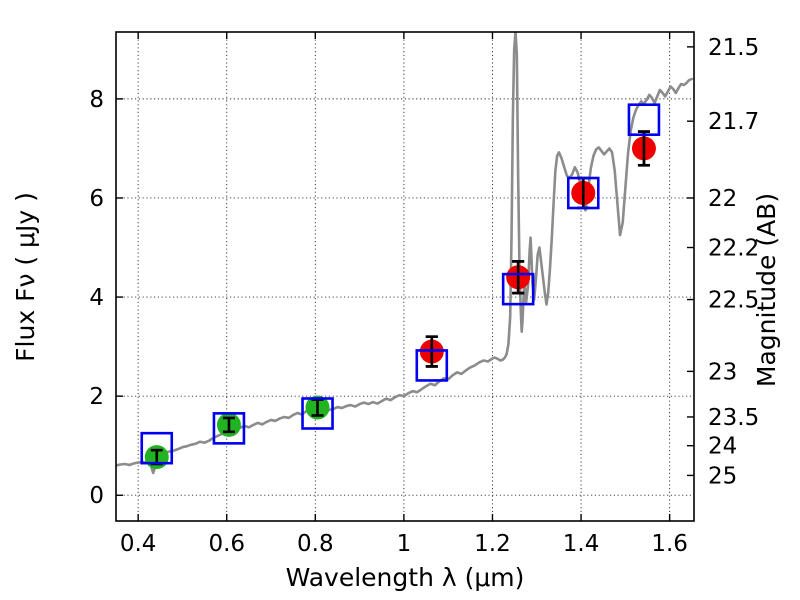 This screenshot has height=600, width=800. Describe the element at coordinates (405, 577) in the screenshot. I see `x-axis-title: Wavelength λ (μm)` at that location.